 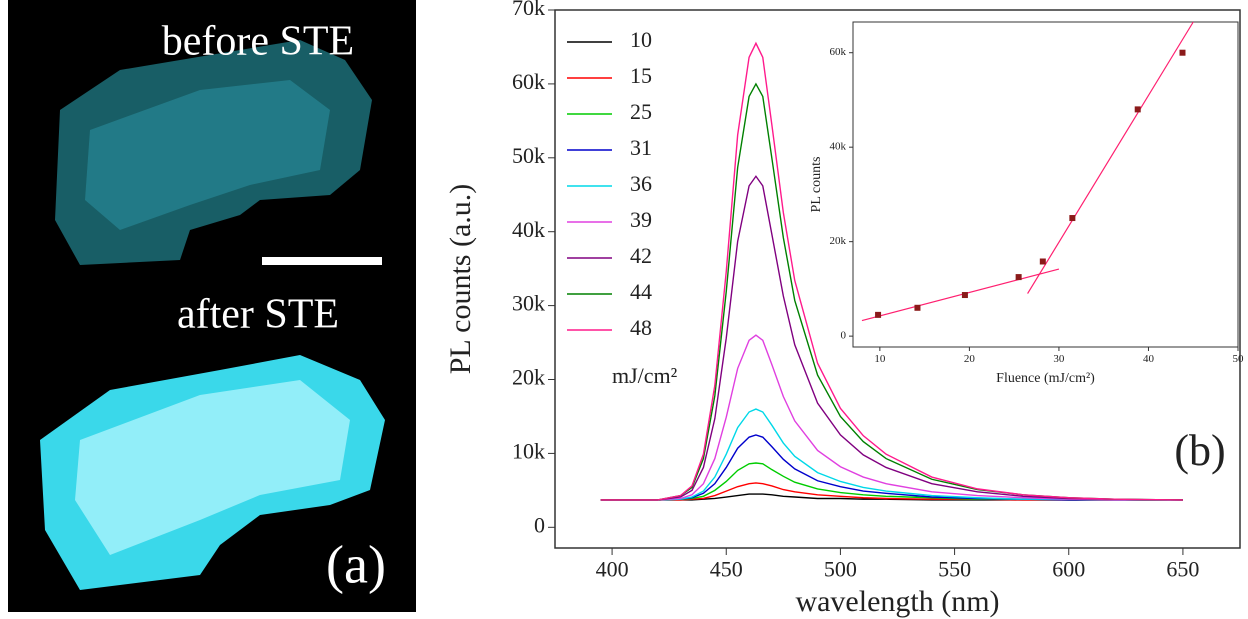 What do you see at coordinates (612, 569) in the screenshot?
I see `x-tick-label: 400` at bounding box center [612, 569].